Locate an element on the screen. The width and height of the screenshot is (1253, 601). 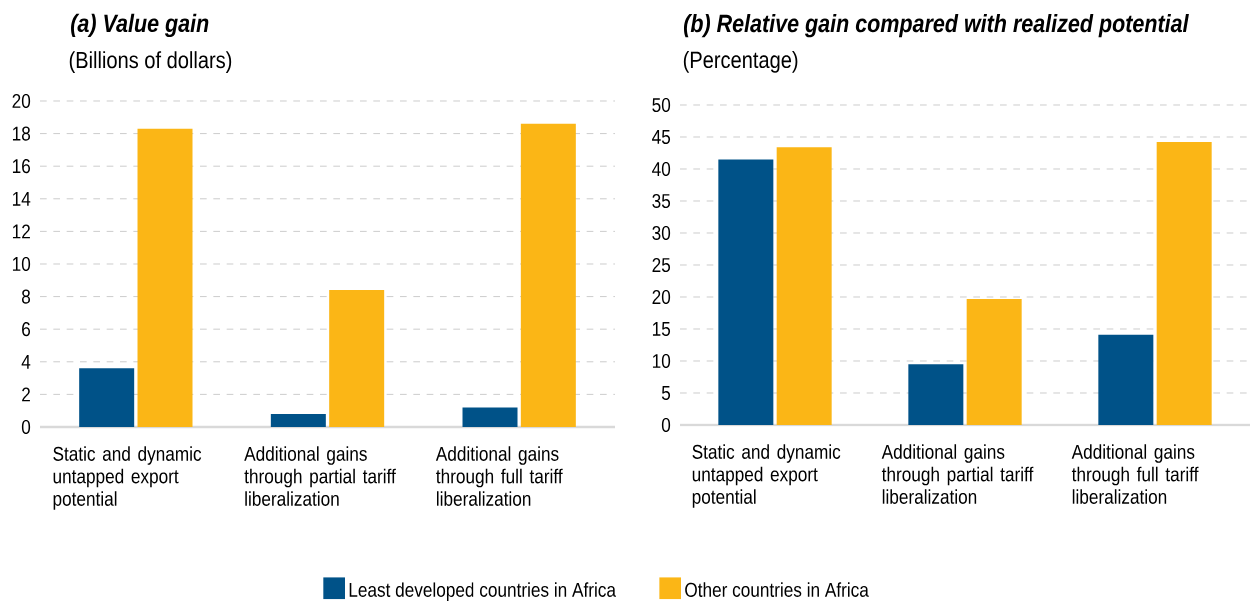
chart-subtitle: (Percentage) is located at coordinates (740, 61).